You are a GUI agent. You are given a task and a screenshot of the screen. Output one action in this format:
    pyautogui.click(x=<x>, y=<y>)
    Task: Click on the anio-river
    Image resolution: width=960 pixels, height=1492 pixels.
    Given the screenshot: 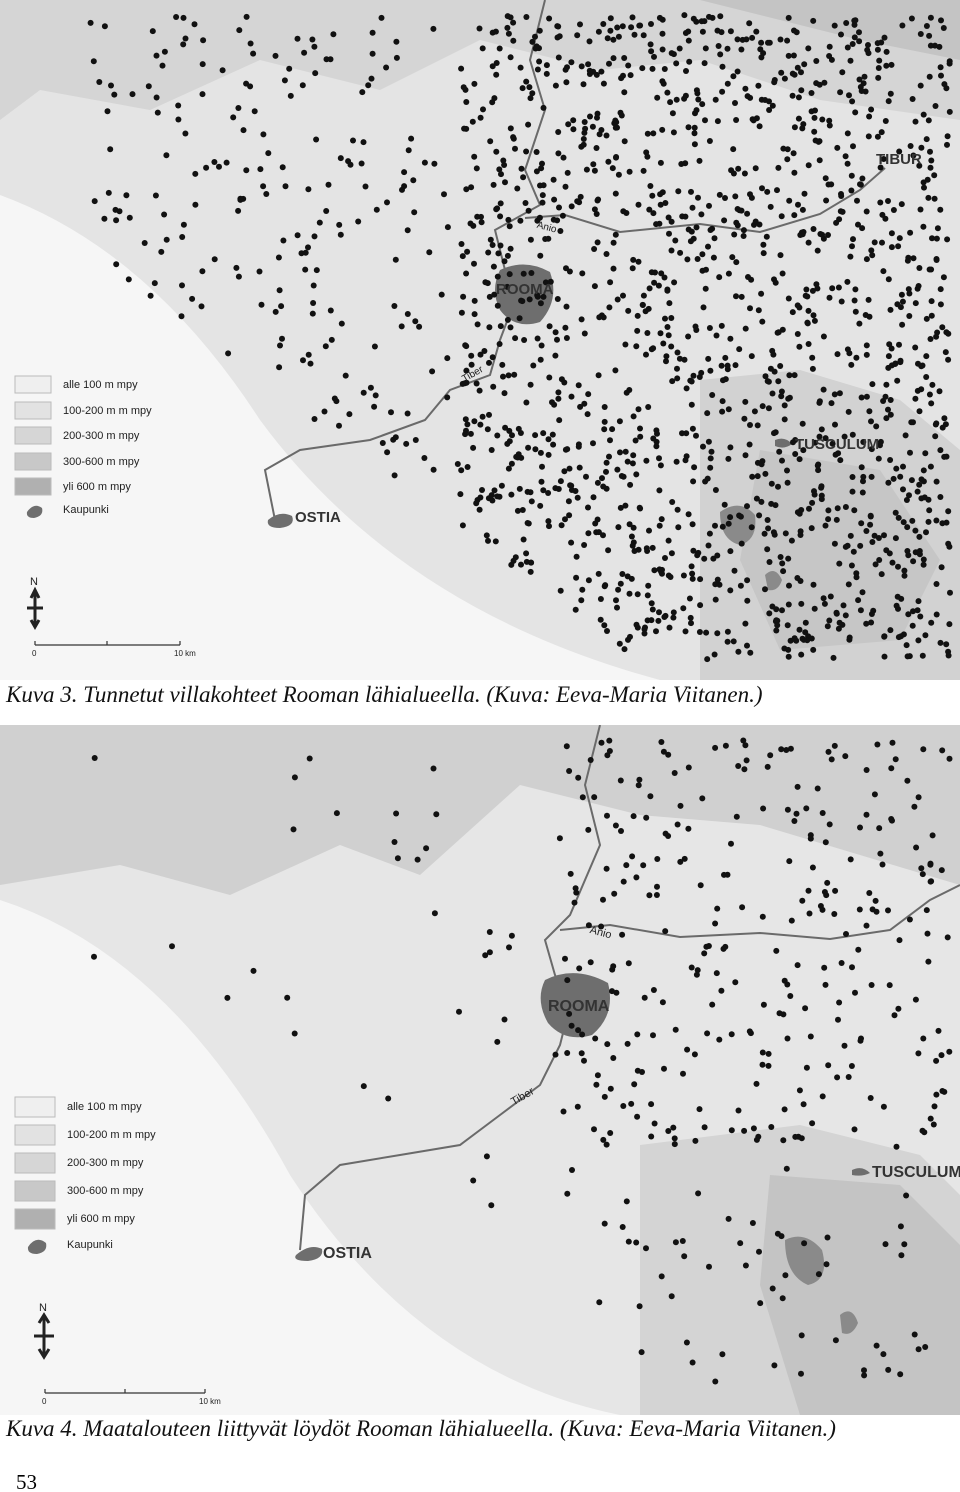 What is the action you would take?
    pyautogui.click(x=759, y=912)
    